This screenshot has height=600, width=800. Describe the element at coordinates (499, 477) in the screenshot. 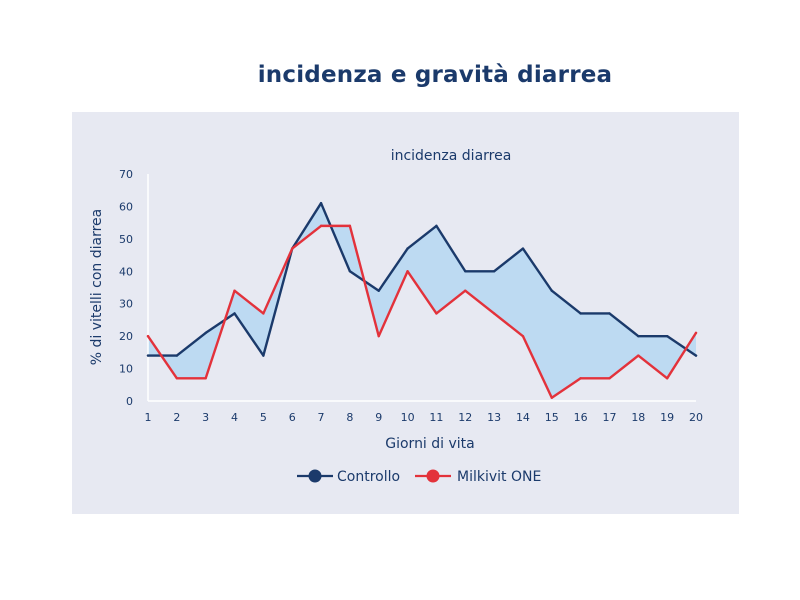

I see `legend-label-milkivit-one: Milkivit ONE` at that location.